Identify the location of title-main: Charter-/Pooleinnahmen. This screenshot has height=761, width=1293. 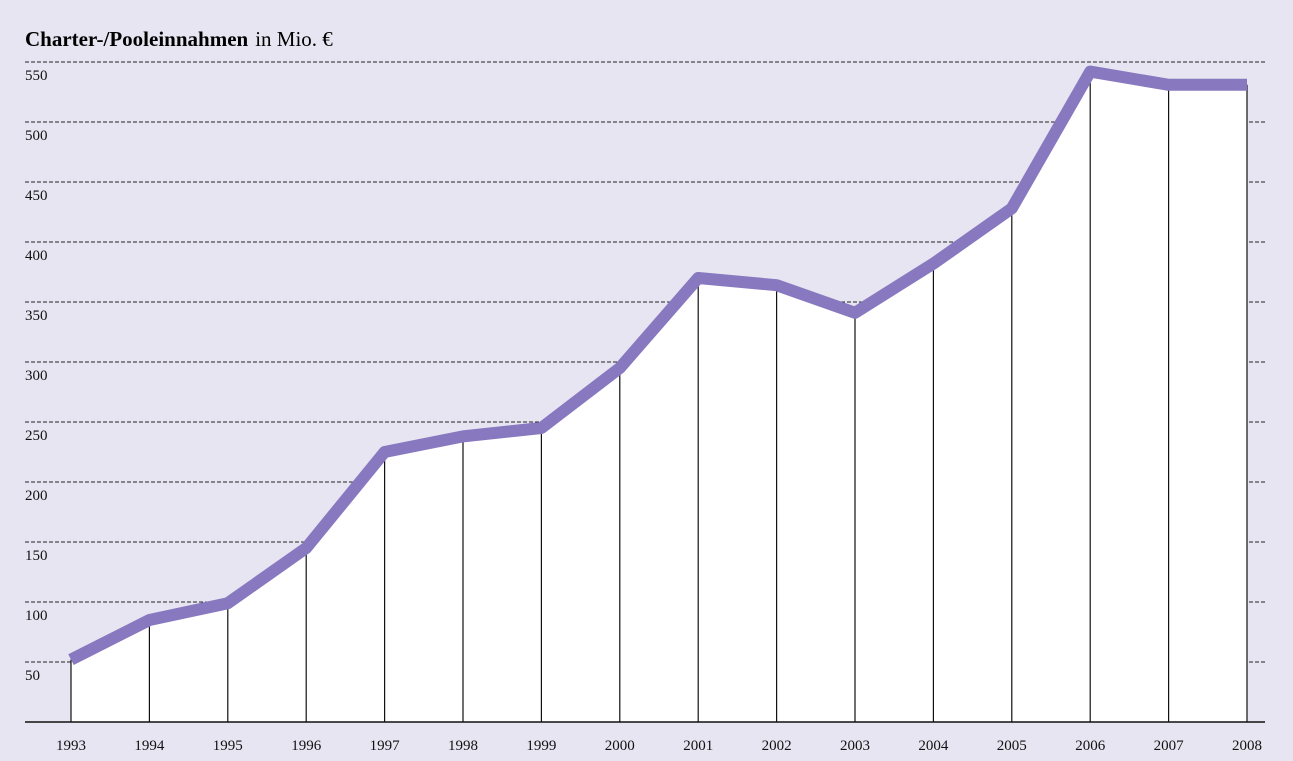
(137, 39).